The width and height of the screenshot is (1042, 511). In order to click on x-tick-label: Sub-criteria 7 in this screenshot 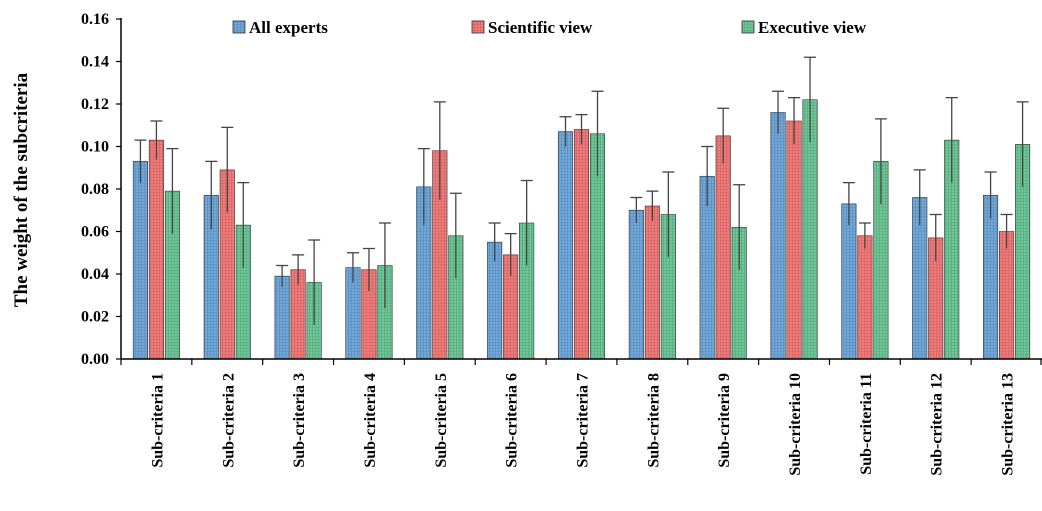, I will do `click(583, 420)`.